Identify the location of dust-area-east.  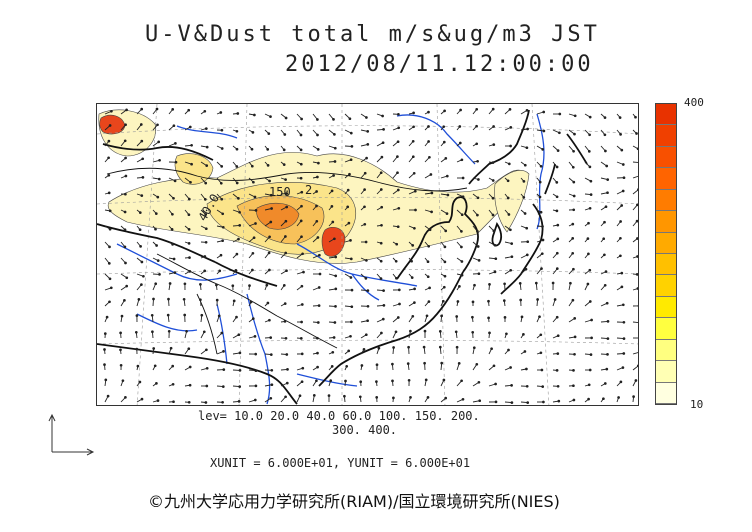
(512, 201).